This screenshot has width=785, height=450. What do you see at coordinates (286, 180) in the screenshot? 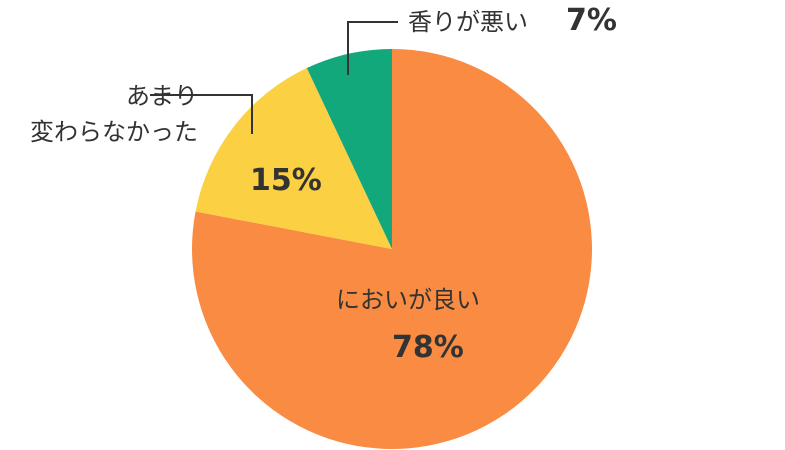
I see `value-label: 15%` at bounding box center [286, 180].